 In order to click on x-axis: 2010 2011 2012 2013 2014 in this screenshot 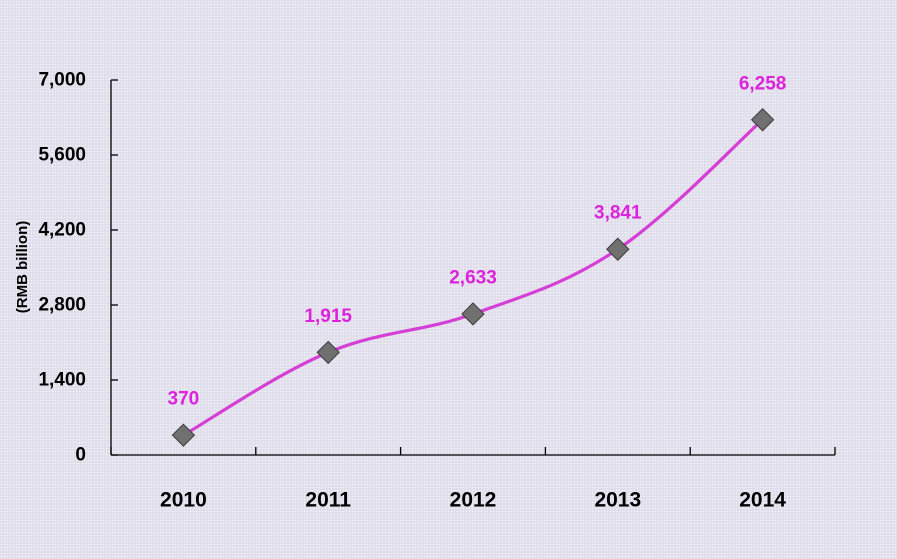, I will do `click(473, 479)`.